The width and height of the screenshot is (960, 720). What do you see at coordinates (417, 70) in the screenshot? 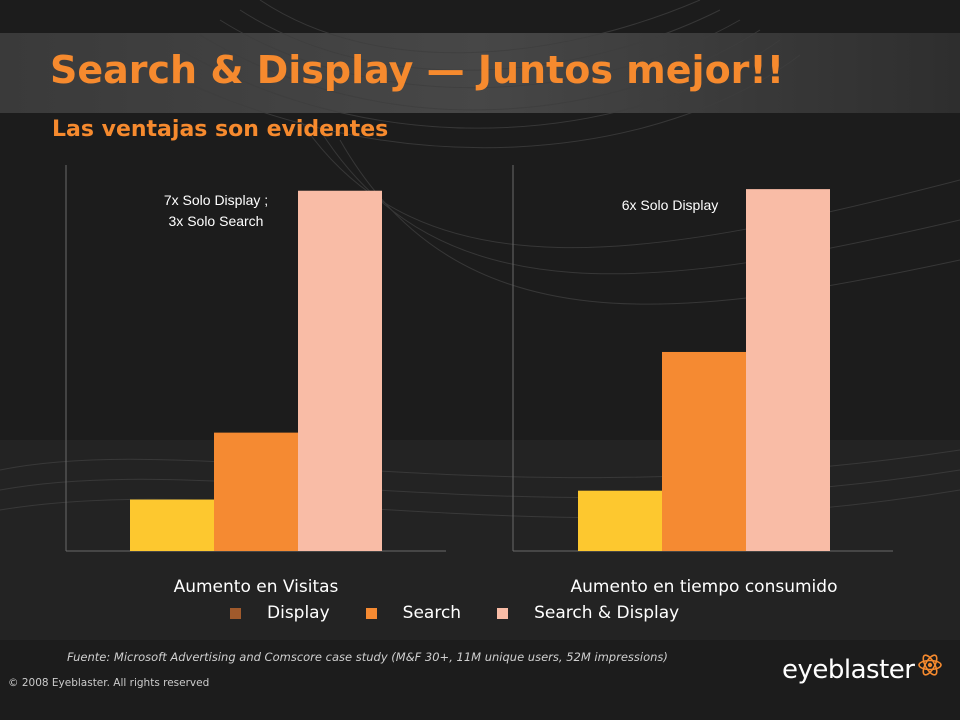
I see `slide-title: Search & Display — Juntos mejor!!` at bounding box center [417, 70].